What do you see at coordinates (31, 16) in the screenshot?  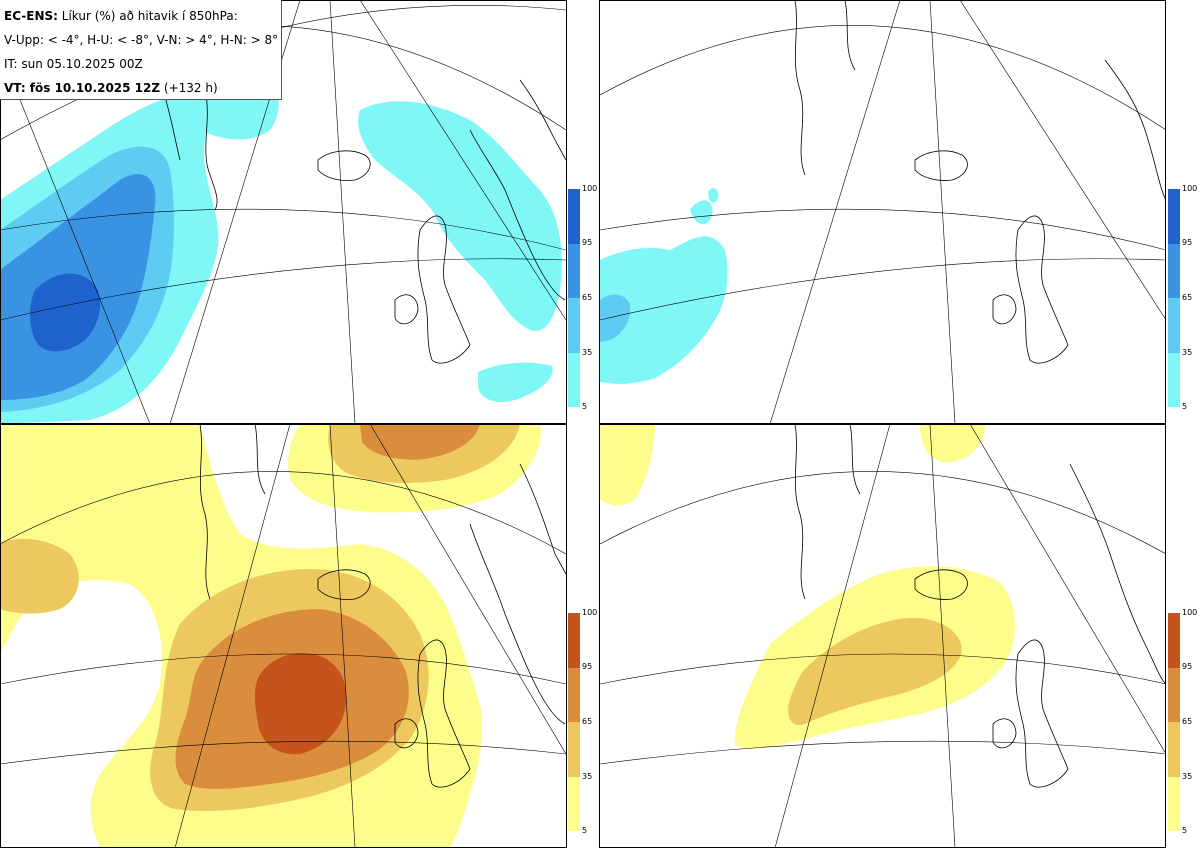 I see `title-prefix: EC-ENS:` at bounding box center [31, 16].